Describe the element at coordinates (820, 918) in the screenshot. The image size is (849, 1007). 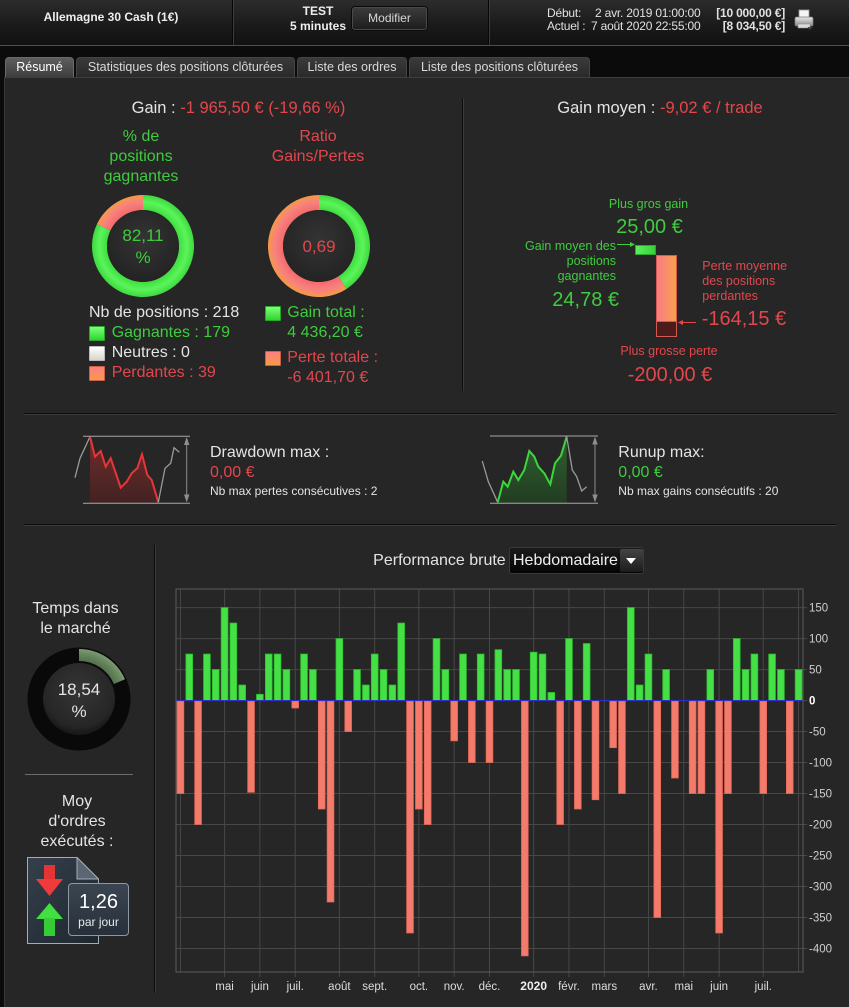
I see `y-tick-label: -350` at that location.